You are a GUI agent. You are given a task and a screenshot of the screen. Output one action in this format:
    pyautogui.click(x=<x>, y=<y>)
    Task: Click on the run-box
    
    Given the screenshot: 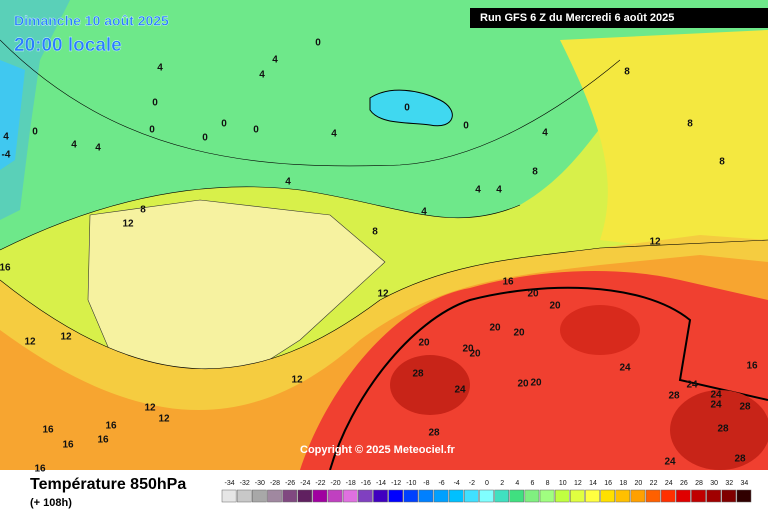 What is the action you would take?
    pyautogui.click(x=619, y=18)
    